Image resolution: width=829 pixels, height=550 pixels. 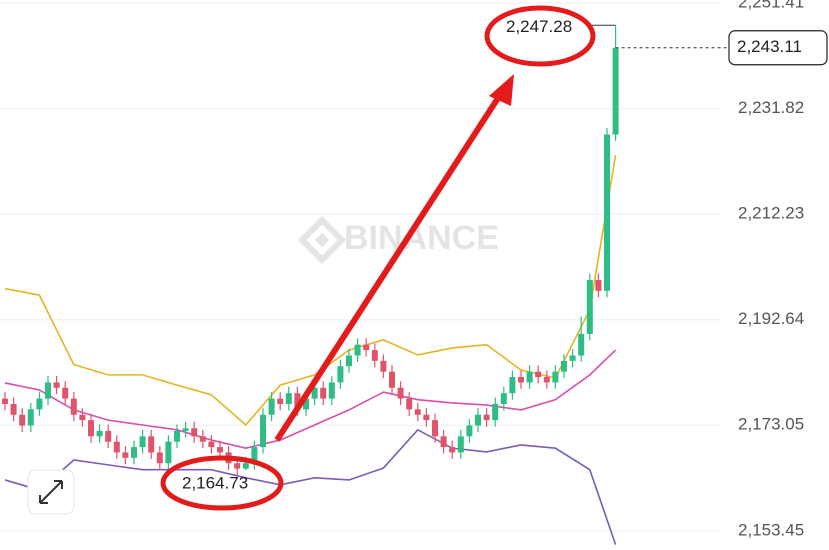 What do you see at coordinates (771, 318) in the screenshot?
I see `y-tick-label: 2,192.64` at bounding box center [771, 318].